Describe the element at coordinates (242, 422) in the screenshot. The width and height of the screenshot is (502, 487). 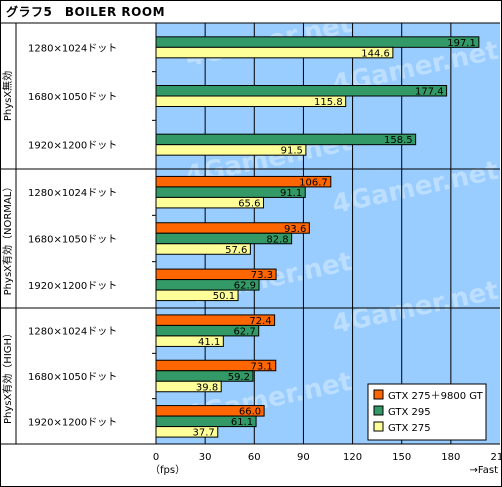
I see `bar-value-label: 61.1` at that location.